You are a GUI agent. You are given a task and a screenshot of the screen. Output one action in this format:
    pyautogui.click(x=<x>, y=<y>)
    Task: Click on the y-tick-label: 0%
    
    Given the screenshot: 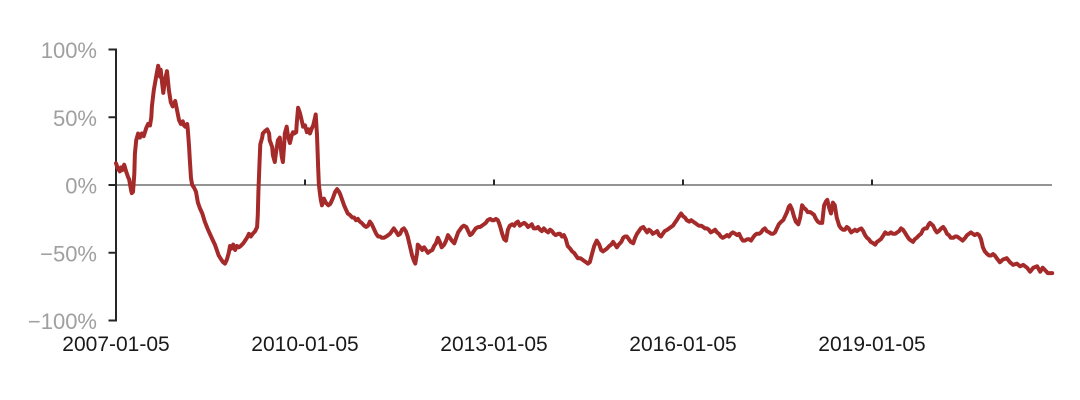 What is the action you would take?
    pyautogui.click(x=81, y=186)
    